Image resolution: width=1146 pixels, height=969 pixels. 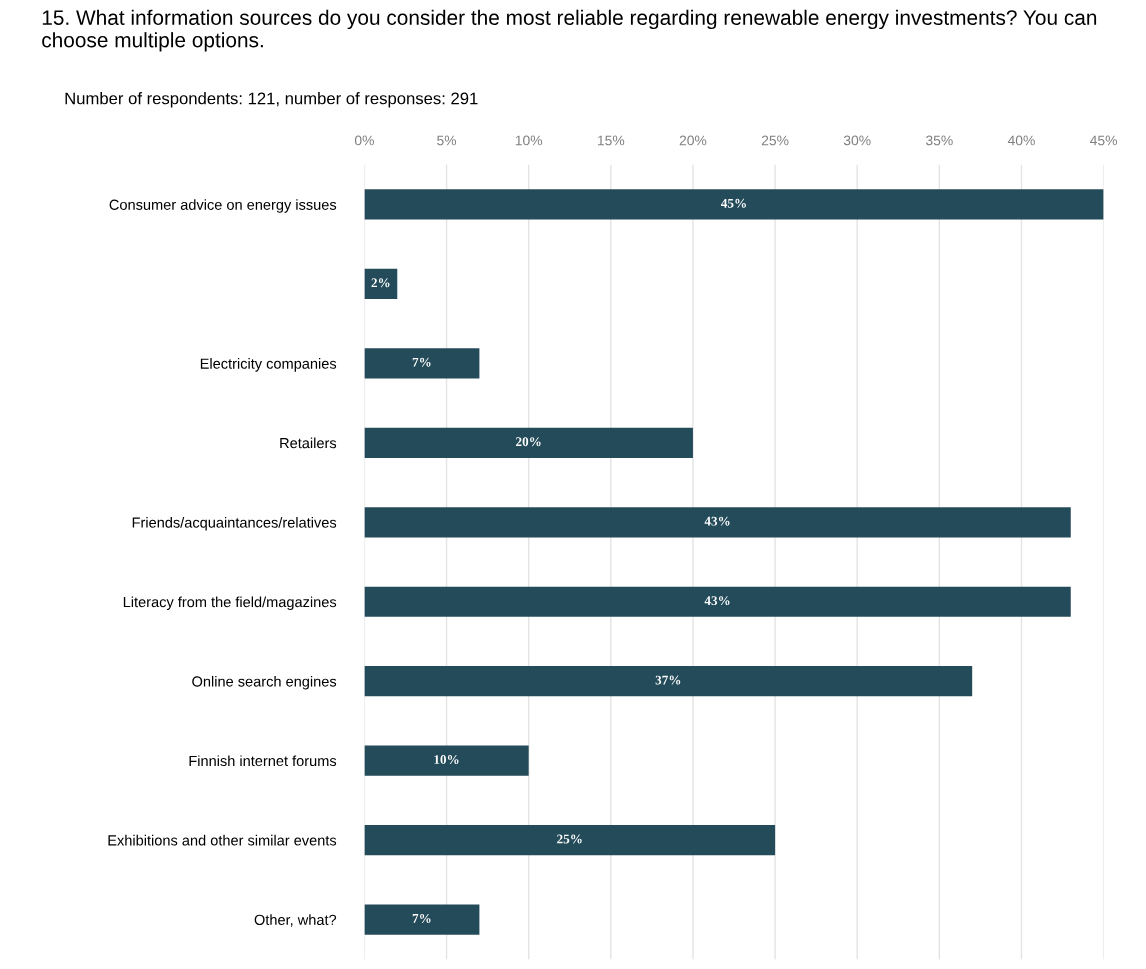 I want to click on y-tick-label: Online search engines, so click(x=264, y=682).